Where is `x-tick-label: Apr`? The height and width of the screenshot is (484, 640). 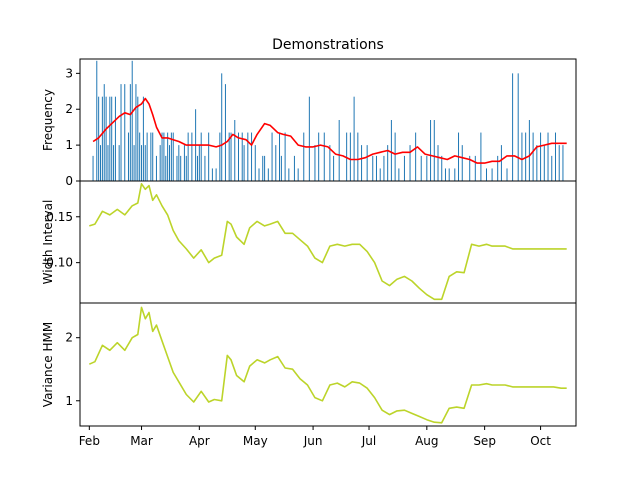
x-tick-label: Apr is located at coordinates (199, 441).